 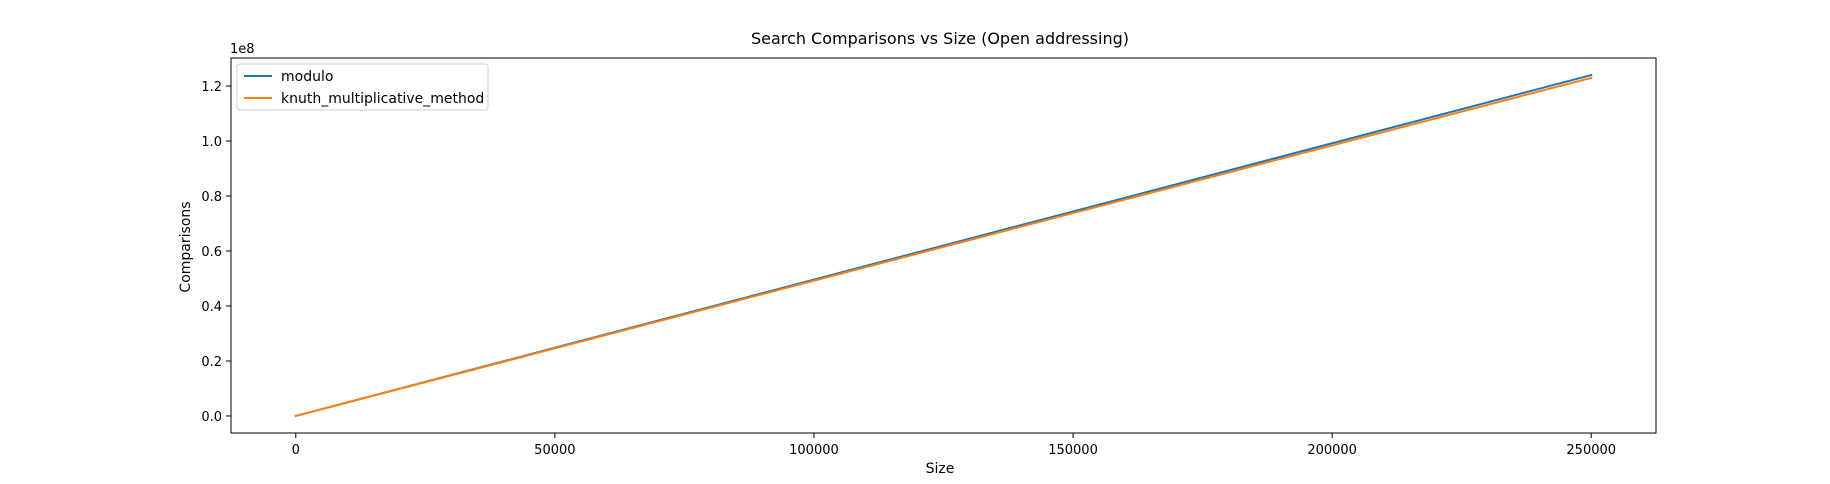 What do you see at coordinates (242, 49) in the screenshot?
I see `y-scale-label: 1e8` at bounding box center [242, 49].